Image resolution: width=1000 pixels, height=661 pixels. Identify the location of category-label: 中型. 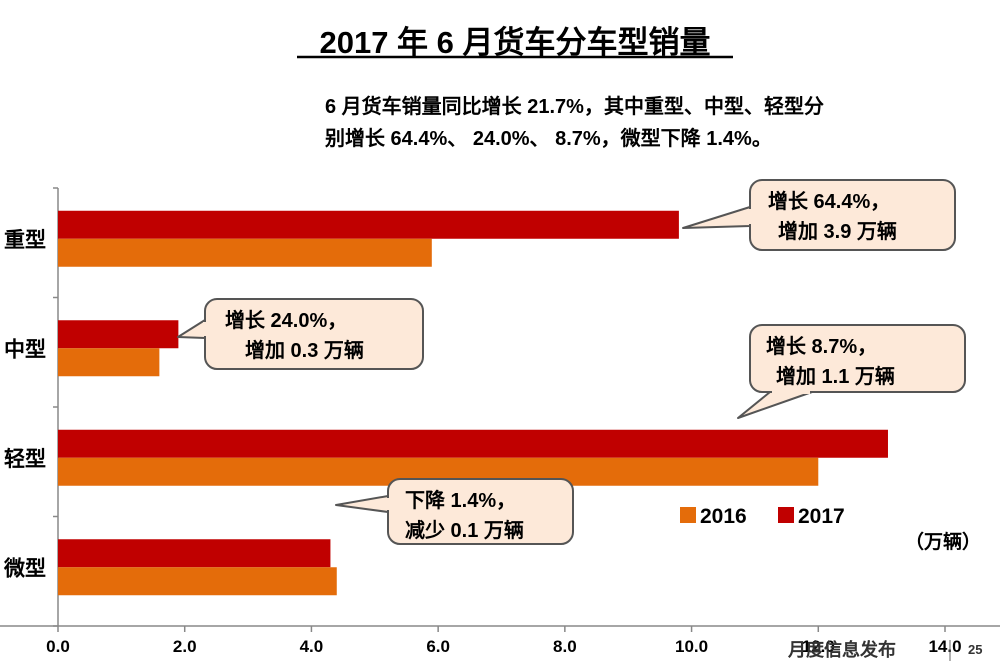
(25, 349).